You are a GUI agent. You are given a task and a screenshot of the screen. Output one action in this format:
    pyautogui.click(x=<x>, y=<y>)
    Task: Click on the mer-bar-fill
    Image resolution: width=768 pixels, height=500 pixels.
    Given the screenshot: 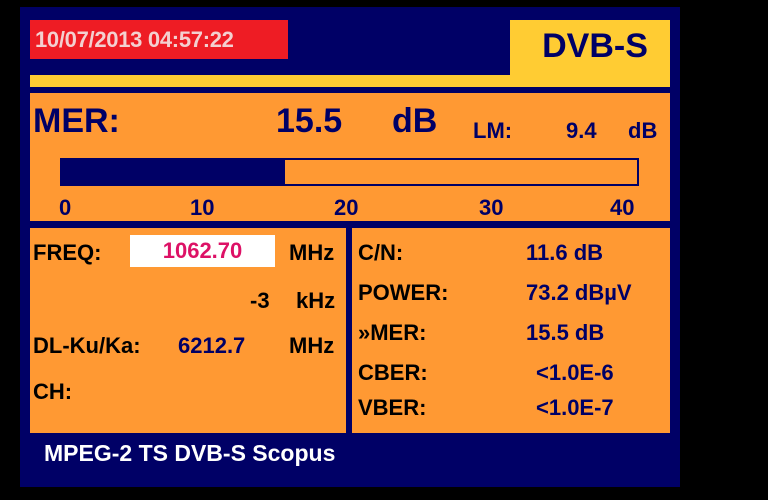 What is the action you would take?
    pyautogui.click(x=173, y=172)
    